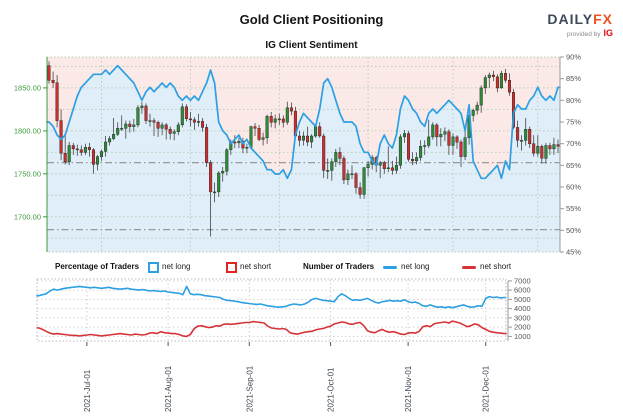  Describe the element at coordinates (608, 33) in the screenshot. I see `ig-logo: IG` at that location.